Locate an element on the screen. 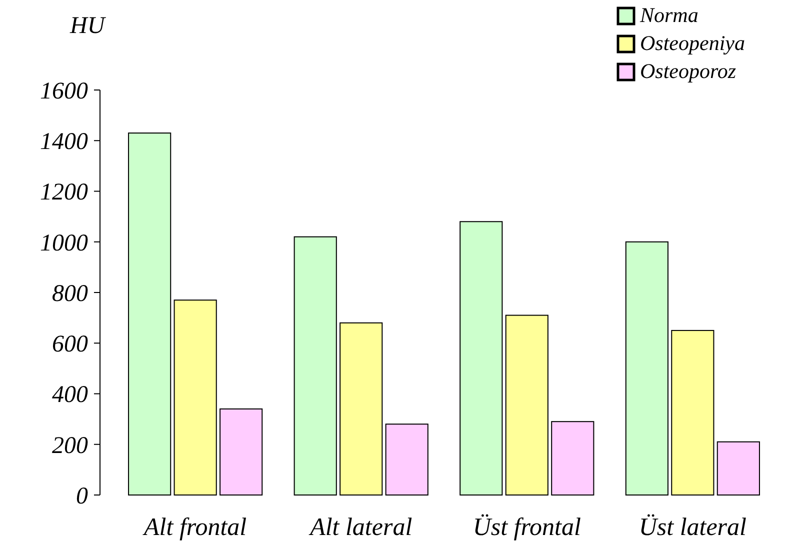  y-axis-title: HU is located at coordinates (87, 26).